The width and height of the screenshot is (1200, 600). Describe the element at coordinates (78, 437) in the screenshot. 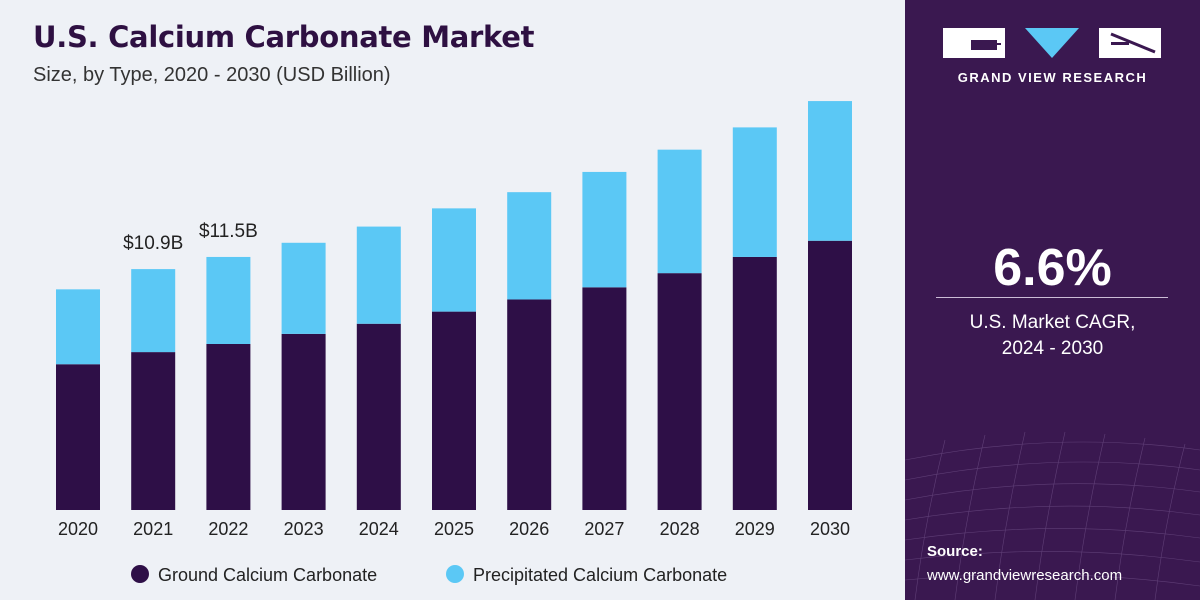

I see `bar-ground-2020` at that location.